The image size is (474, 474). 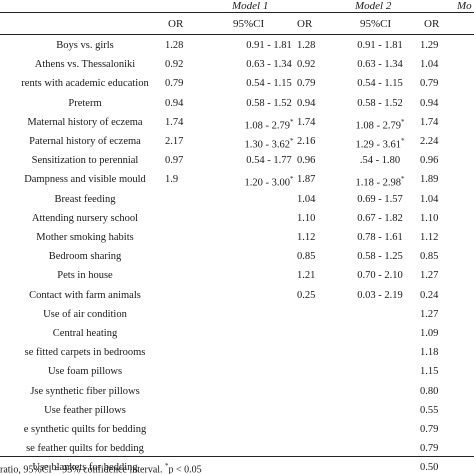 I want to click on model-2-or: 1.21, so click(x=306, y=276).